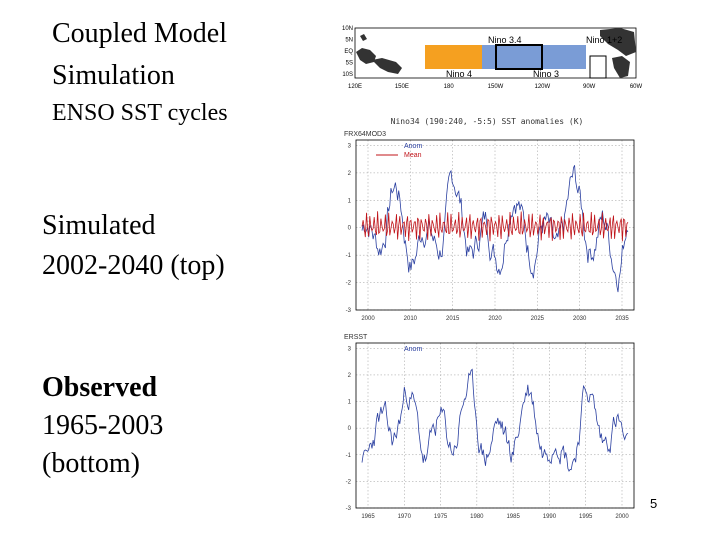 This screenshot has width=720, height=540. I want to click on map-region-label: Nino 4, so click(459, 74).